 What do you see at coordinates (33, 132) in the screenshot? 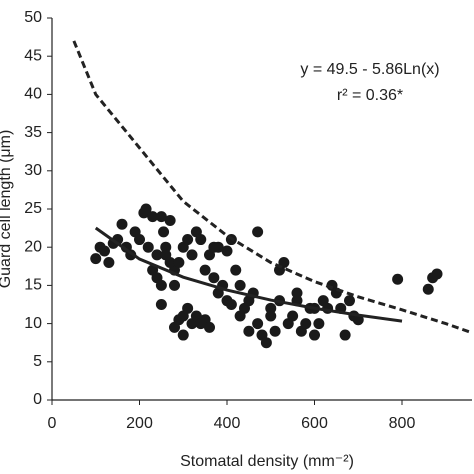
I see `y-tick-label: 35` at bounding box center [33, 132].